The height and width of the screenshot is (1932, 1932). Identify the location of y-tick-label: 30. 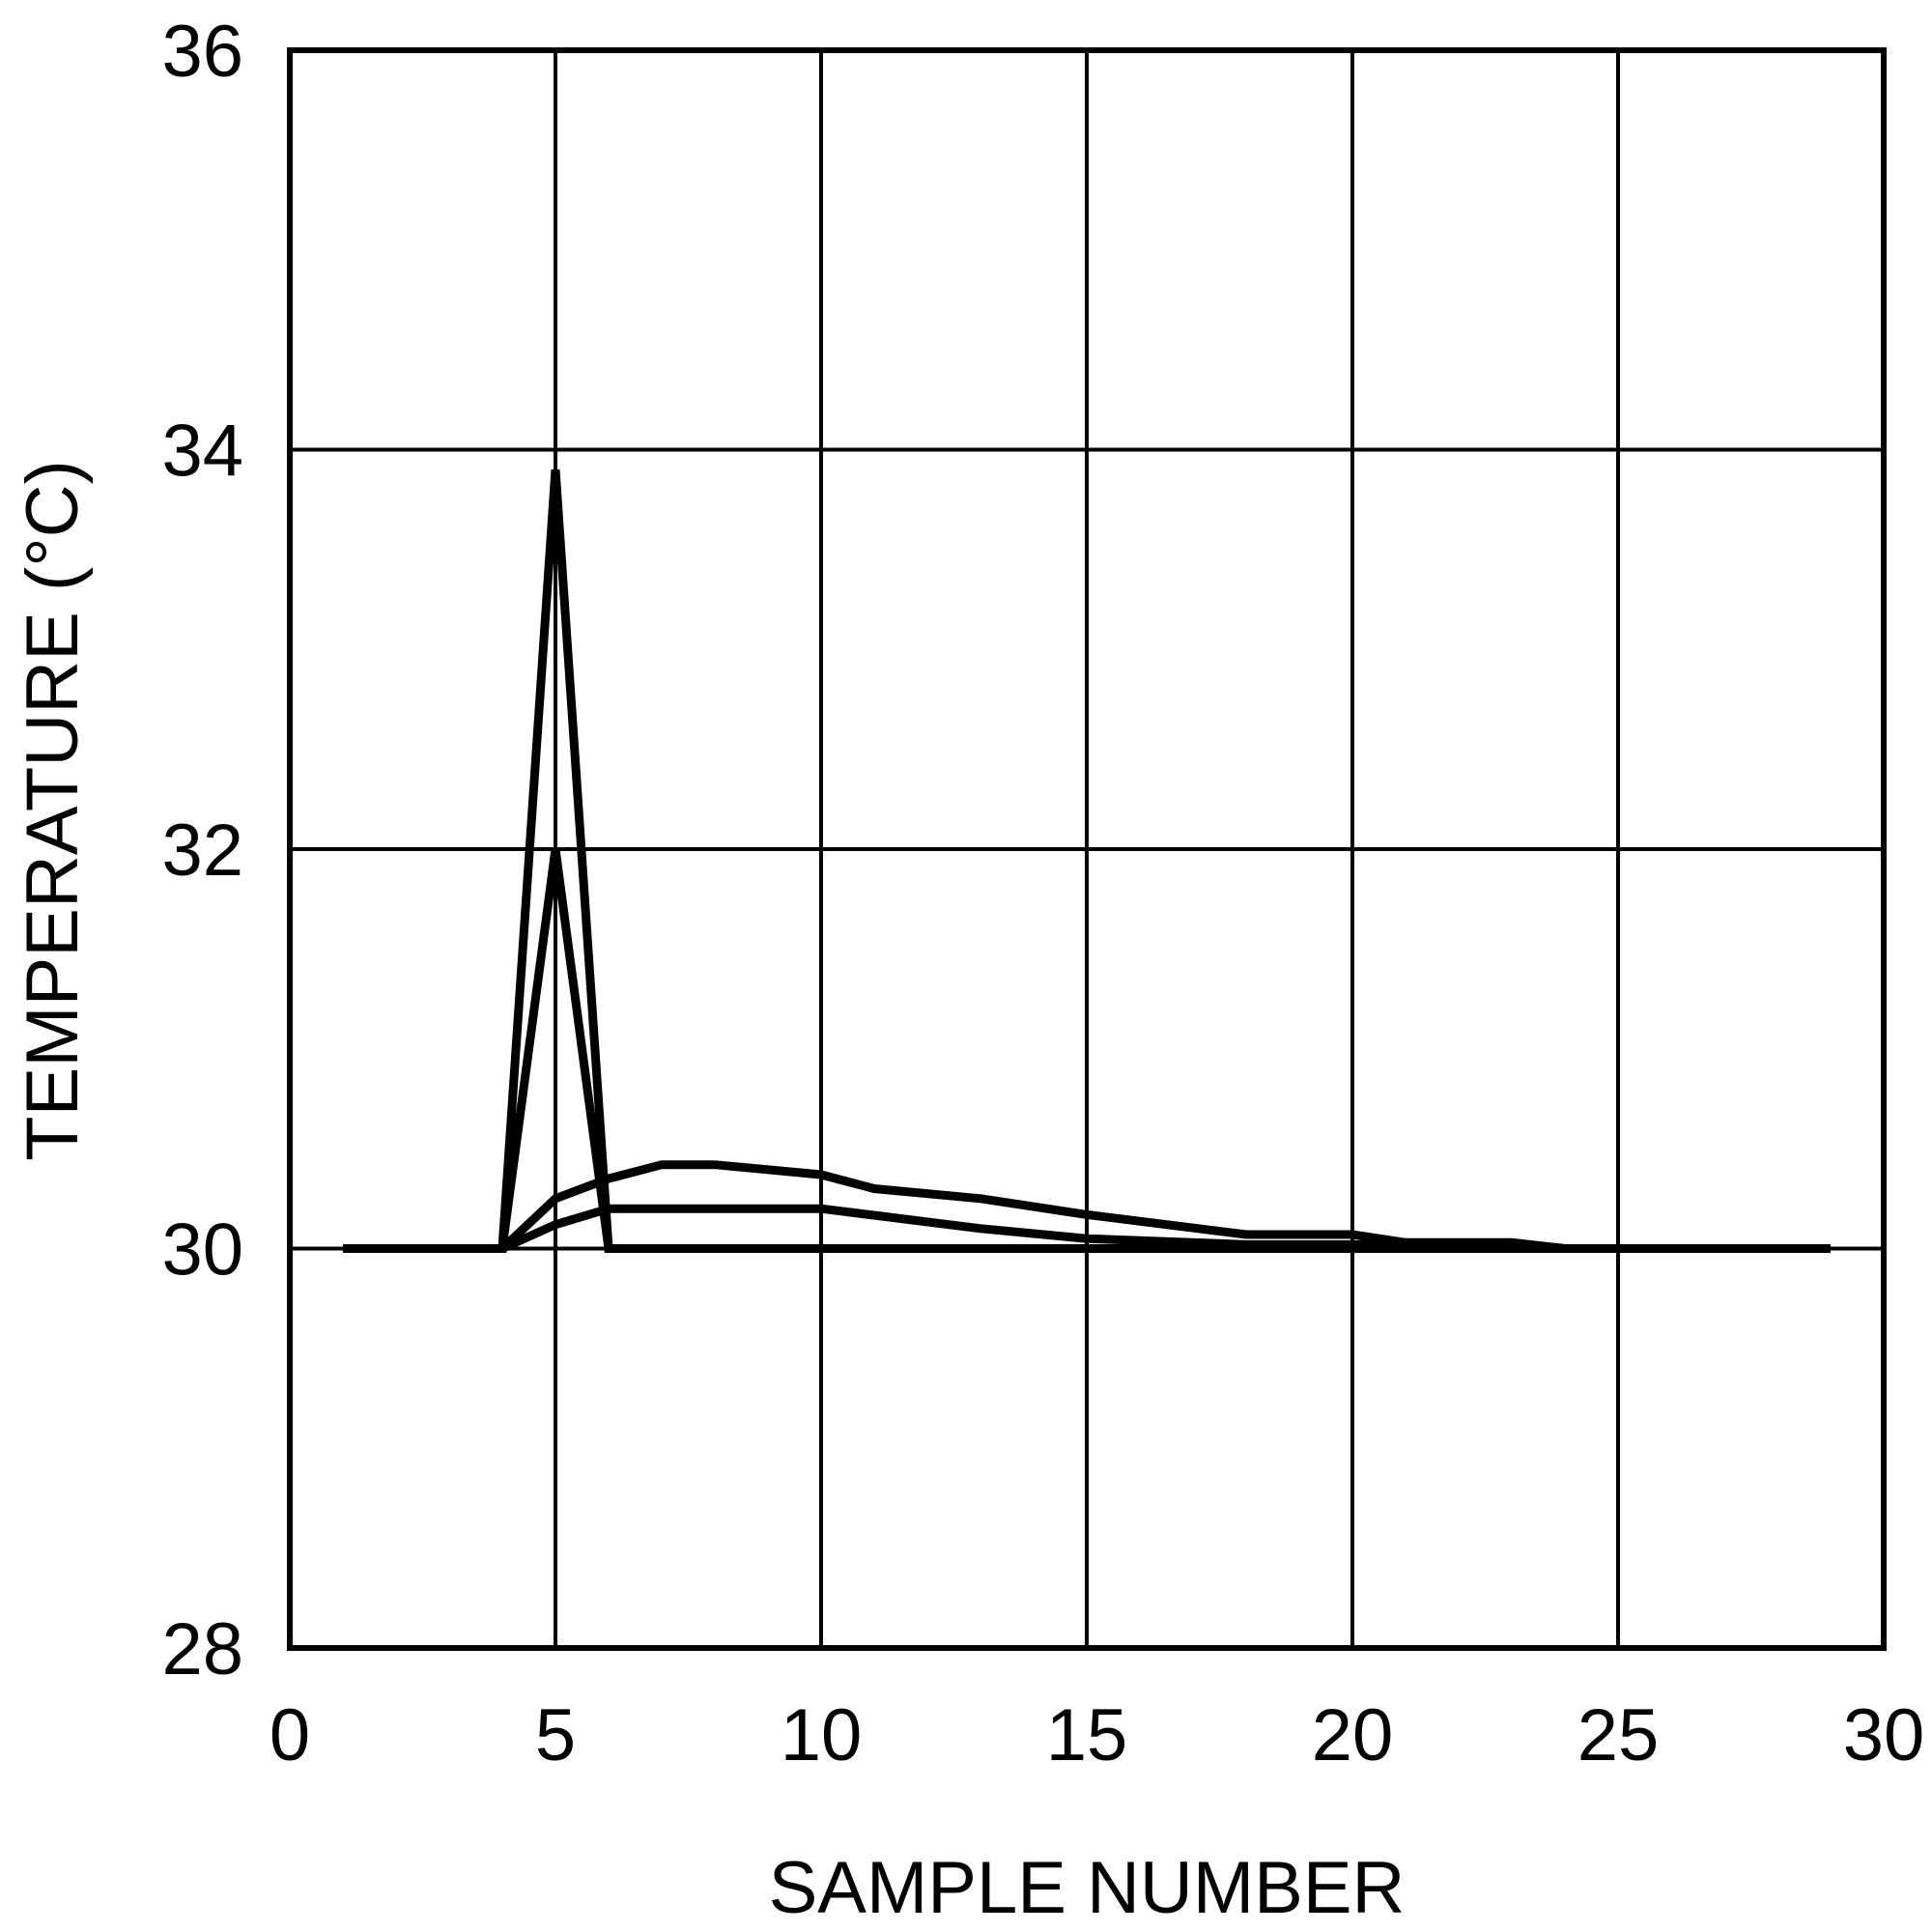
(202, 1250).